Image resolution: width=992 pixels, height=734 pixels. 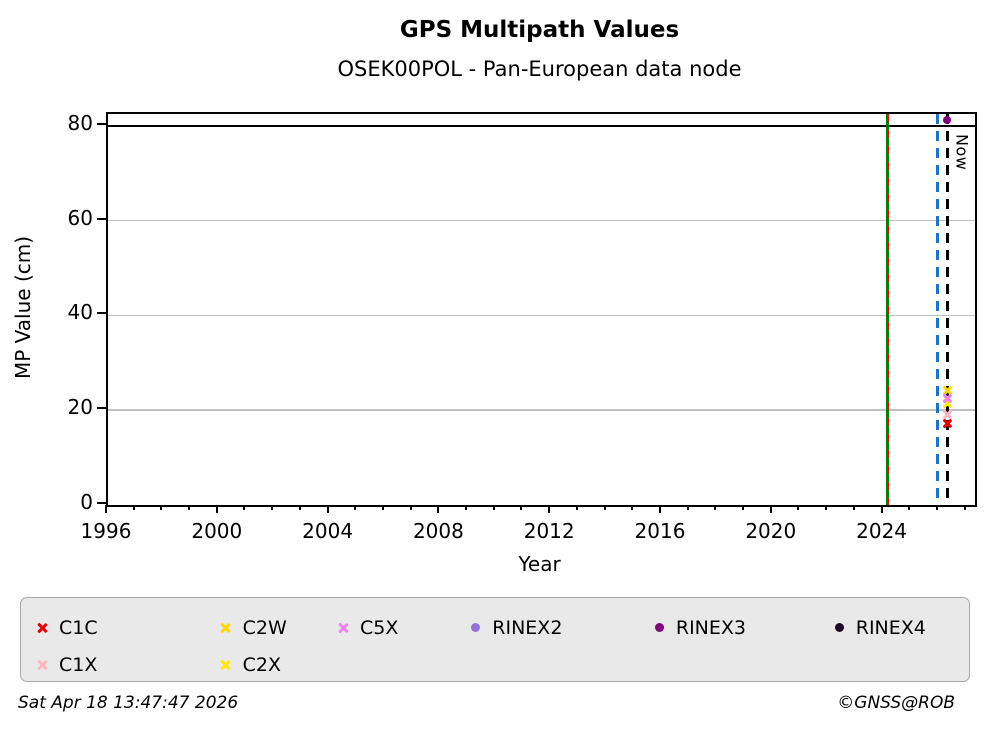 I want to click on legend-label-C1X: C1X, so click(x=78, y=664).